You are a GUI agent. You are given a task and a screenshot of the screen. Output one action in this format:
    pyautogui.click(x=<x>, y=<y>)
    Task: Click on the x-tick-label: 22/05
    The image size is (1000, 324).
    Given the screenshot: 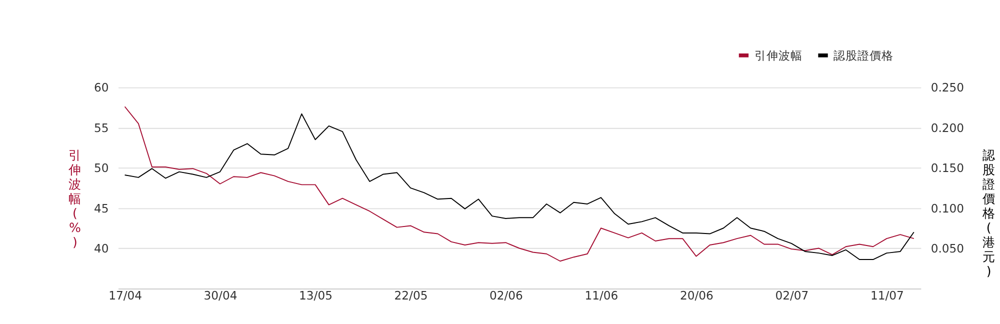 What is the action you would take?
    pyautogui.click(x=411, y=295)
    